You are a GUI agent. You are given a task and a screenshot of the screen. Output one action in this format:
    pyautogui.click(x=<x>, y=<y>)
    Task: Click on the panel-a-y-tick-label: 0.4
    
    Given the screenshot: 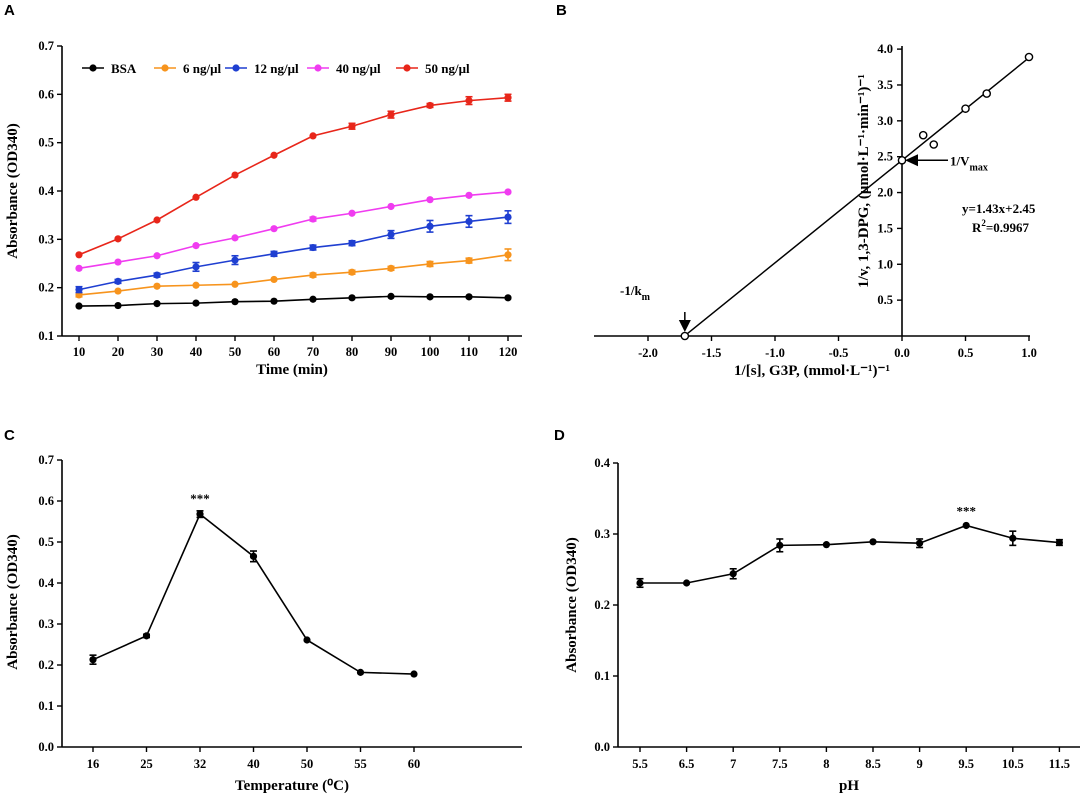 What is the action you would take?
    pyautogui.click(x=46, y=191)
    